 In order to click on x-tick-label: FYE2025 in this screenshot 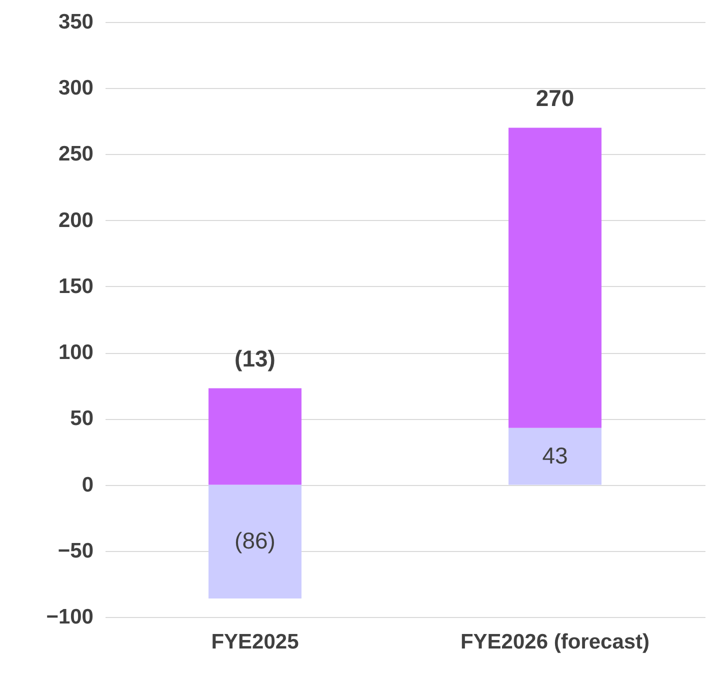, I will do `click(255, 642)`.